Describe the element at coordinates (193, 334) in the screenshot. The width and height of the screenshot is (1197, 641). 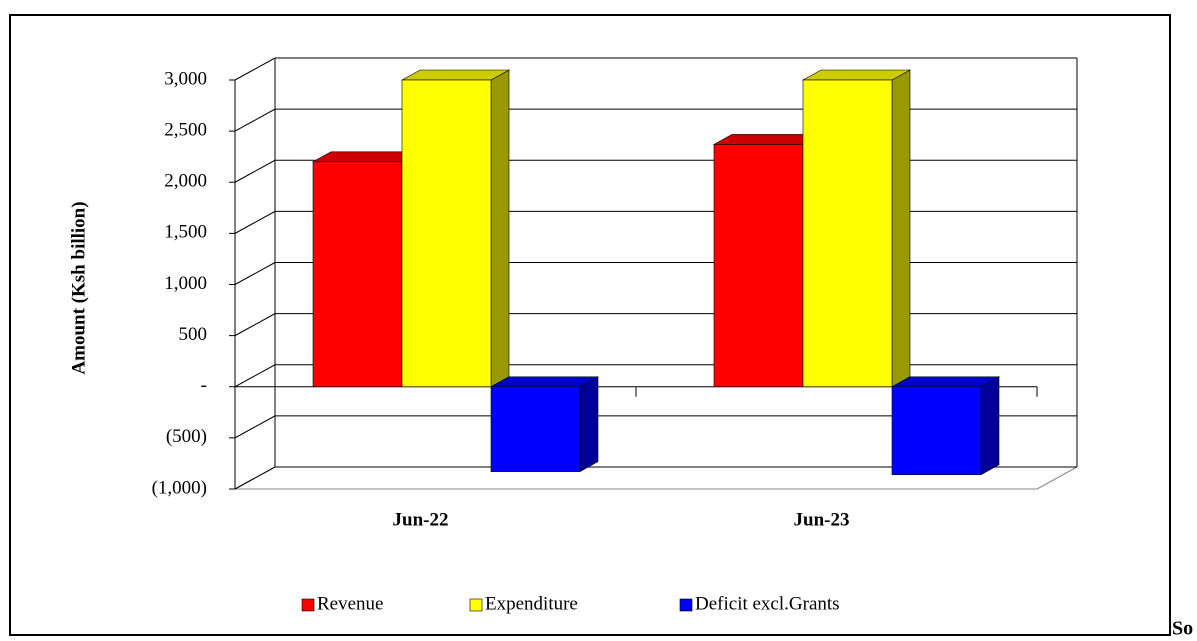
I see `y-tick-label: 500` at that location.